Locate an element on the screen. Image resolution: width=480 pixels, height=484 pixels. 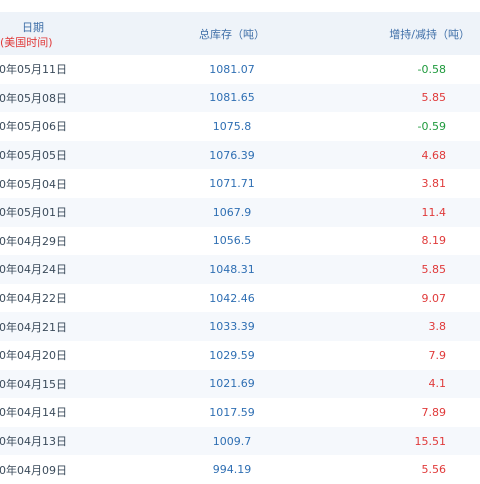
table-row: 20年04月22日 1042.46 9.07 is located at coordinates (240, 298).